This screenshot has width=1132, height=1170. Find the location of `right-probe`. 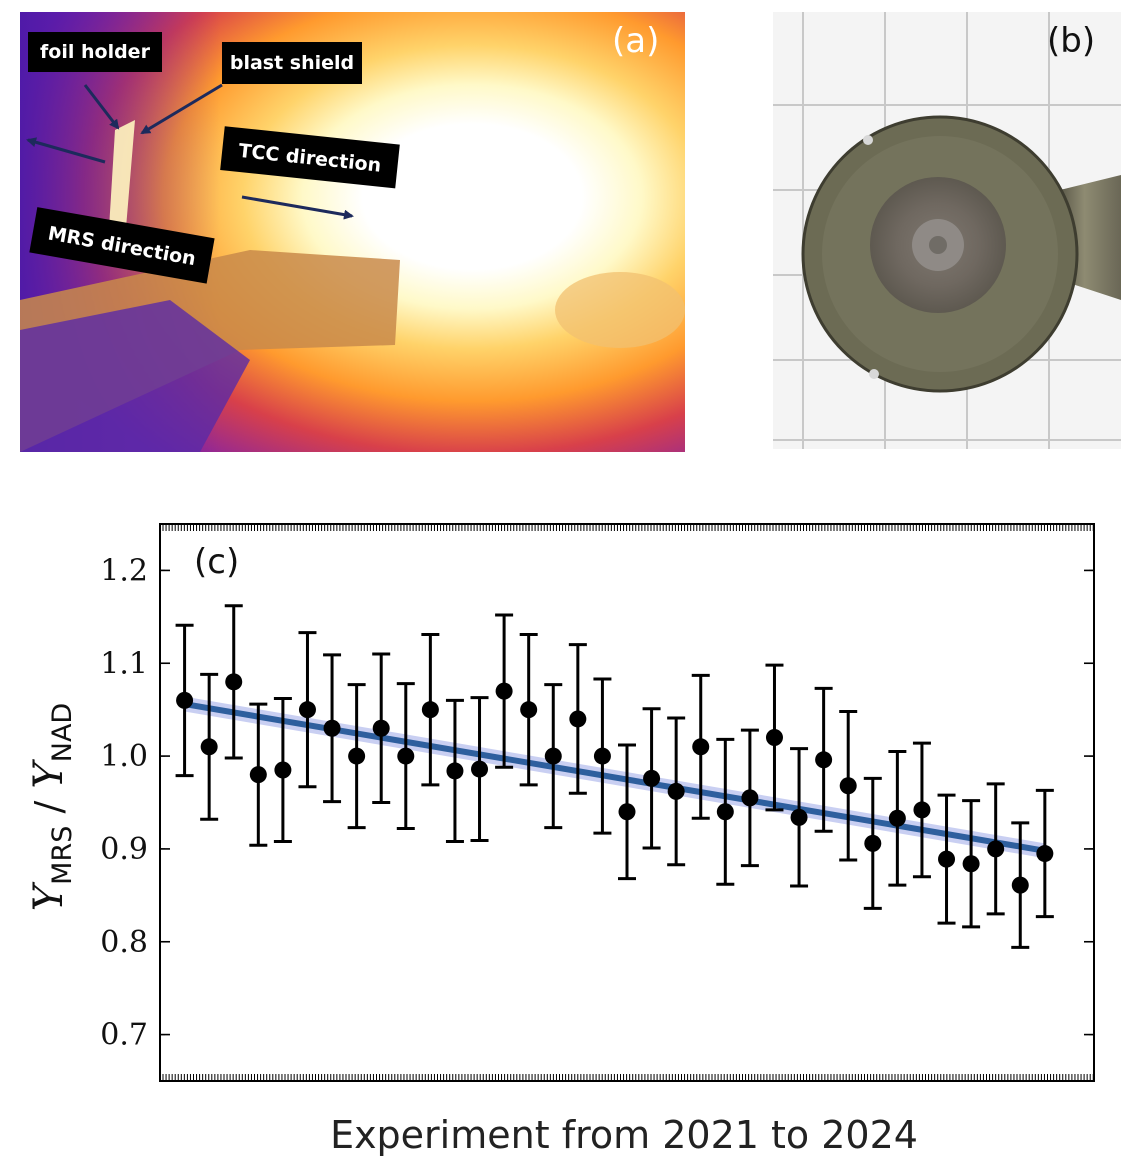

right-probe is located at coordinates (620, 310).